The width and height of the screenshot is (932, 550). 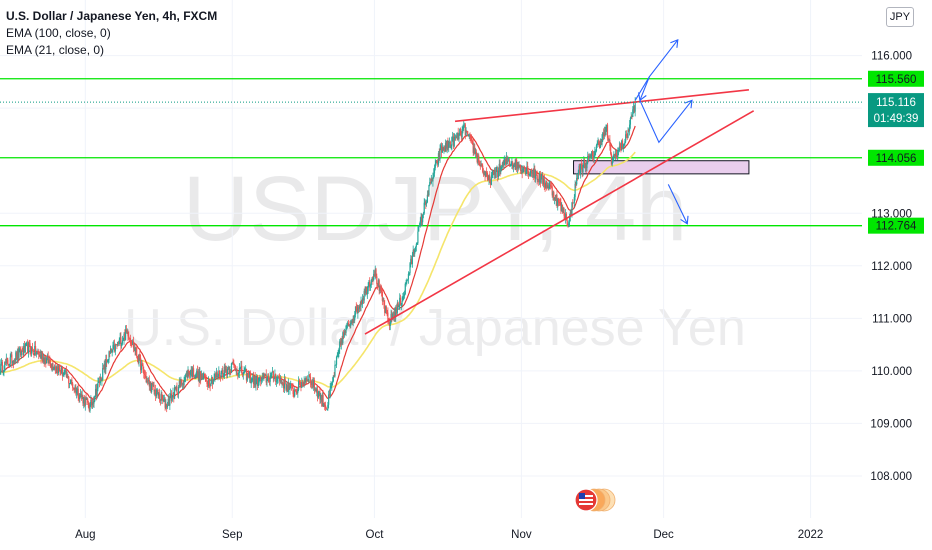 What do you see at coordinates (896, 159) in the screenshot?
I see `svg-text: 114.056` at bounding box center [896, 159].